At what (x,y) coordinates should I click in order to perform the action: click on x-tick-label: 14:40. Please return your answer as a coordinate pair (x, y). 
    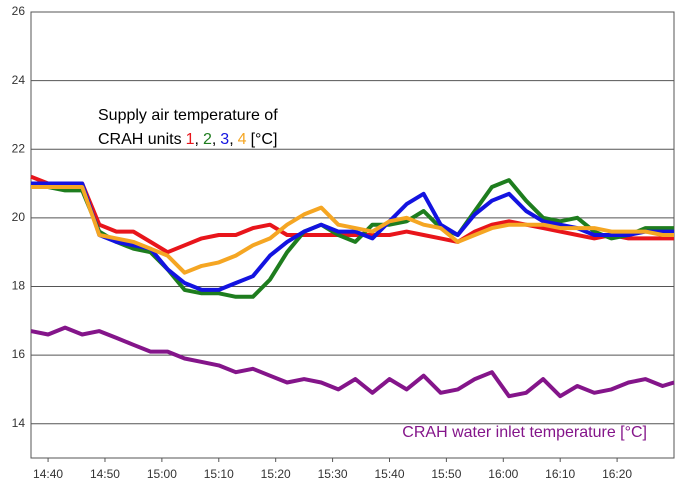
    Looking at the image, I should click on (48, 474).